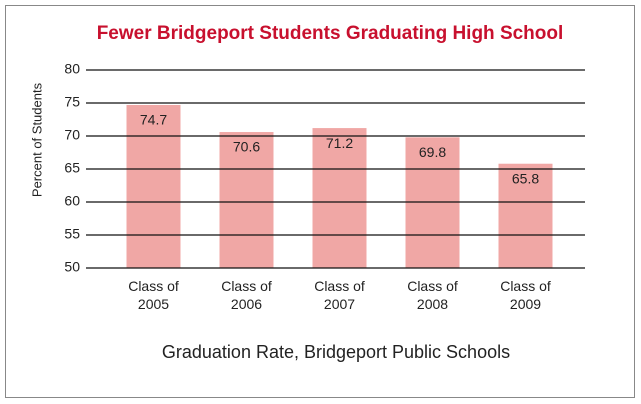 This screenshot has height=404, width=641. What do you see at coordinates (72, 69) in the screenshot?
I see `y-tick-label: 80` at bounding box center [72, 69].